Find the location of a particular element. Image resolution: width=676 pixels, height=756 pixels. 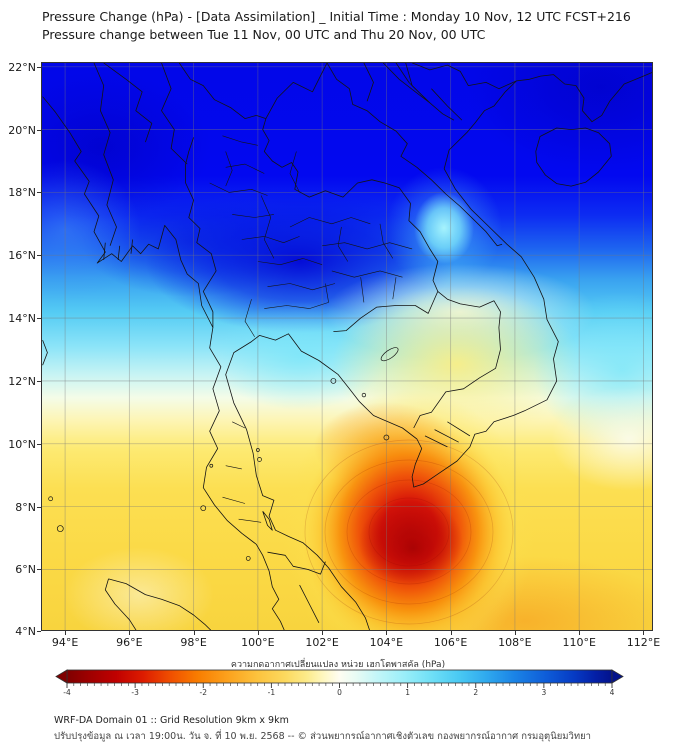

colorbar-tick-label: 3 is located at coordinates (544, 692).